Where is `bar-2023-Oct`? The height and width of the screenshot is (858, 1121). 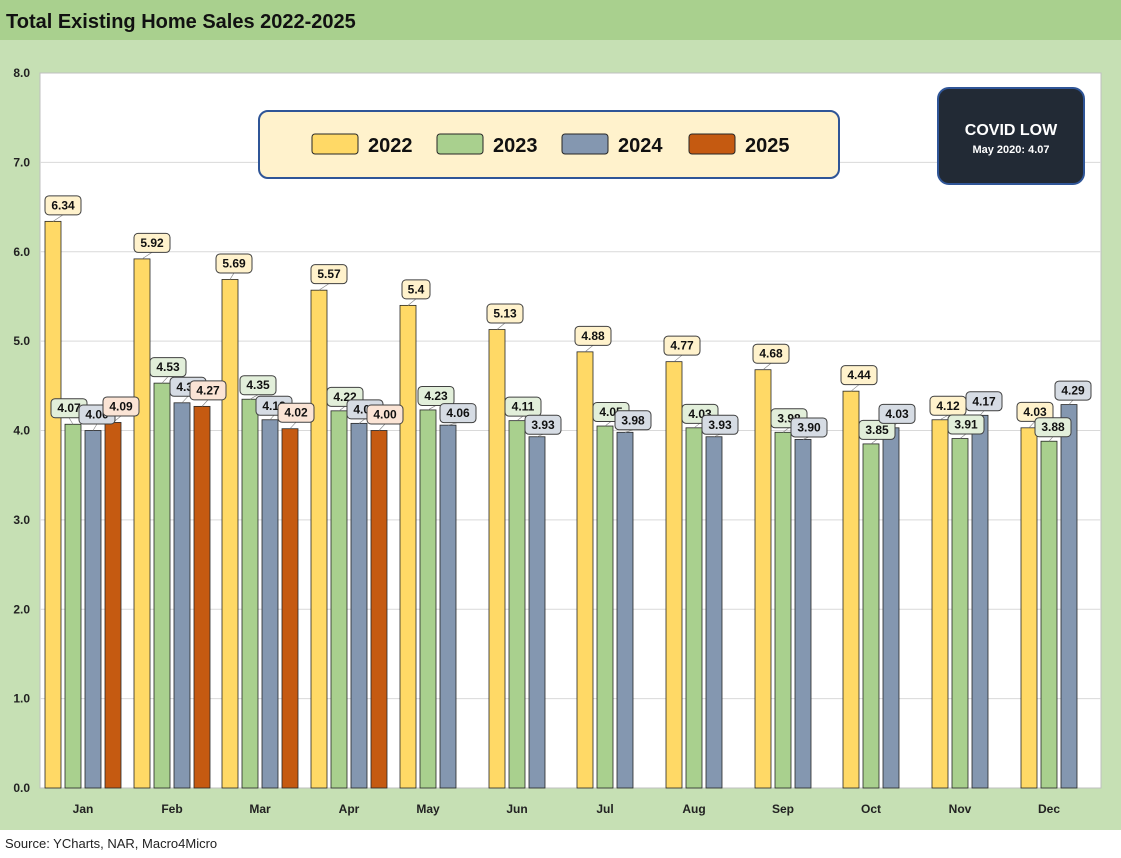 bar-2023-Oct is located at coordinates (871, 616).